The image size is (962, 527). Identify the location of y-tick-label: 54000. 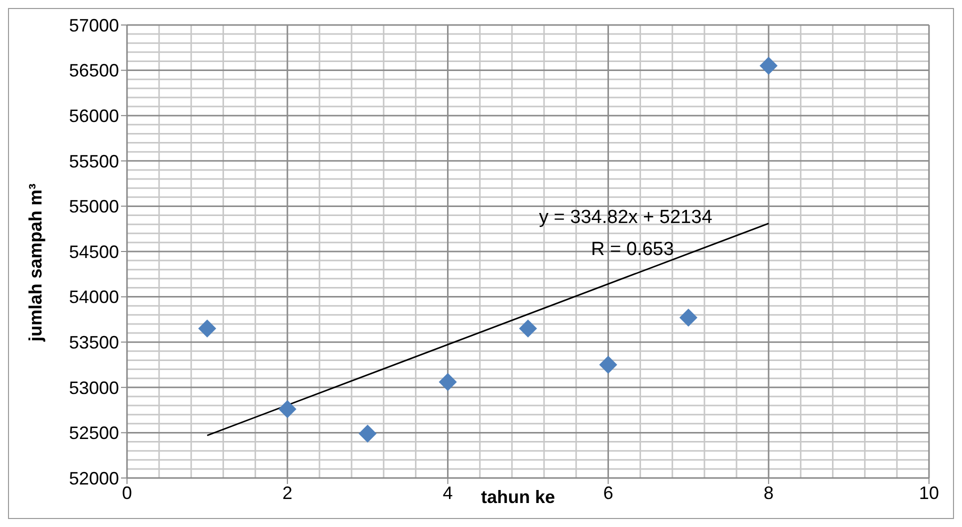
(93, 297).